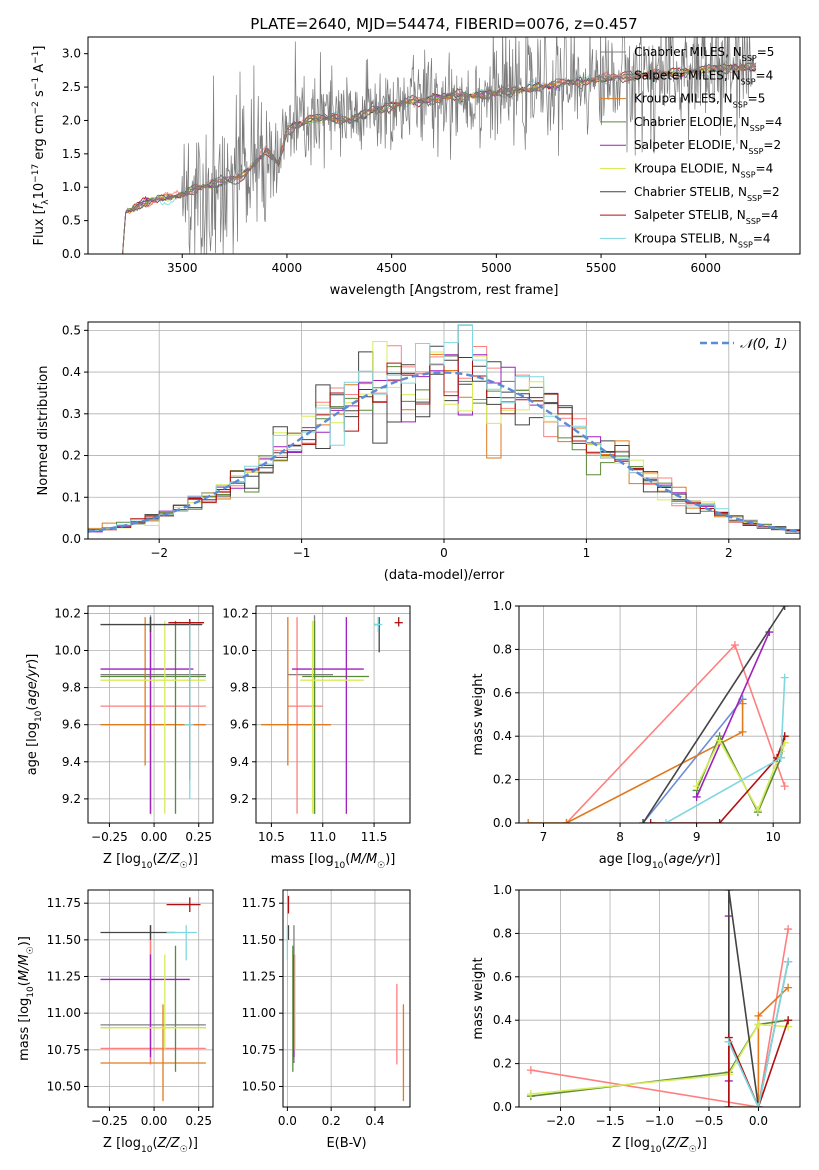 Image resolution: width=819 pixels, height=1170 pixels. I want to click on y-tick-label: 10.2, so click(235, 613).